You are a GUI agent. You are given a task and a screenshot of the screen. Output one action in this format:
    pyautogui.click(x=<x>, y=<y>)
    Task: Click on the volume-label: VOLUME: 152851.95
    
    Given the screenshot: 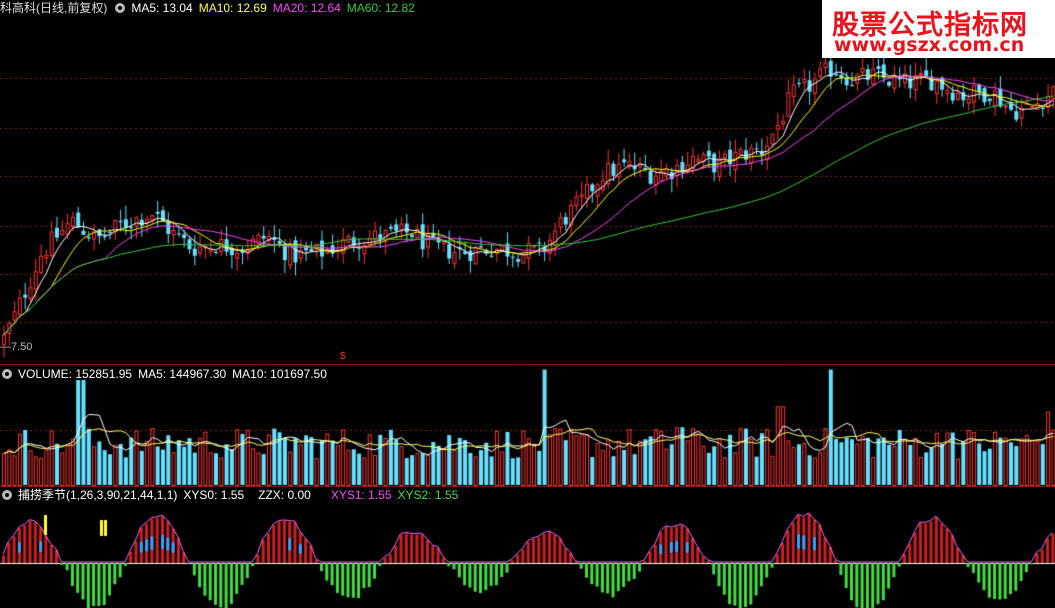 What is the action you would take?
    pyautogui.click(x=75, y=374)
    